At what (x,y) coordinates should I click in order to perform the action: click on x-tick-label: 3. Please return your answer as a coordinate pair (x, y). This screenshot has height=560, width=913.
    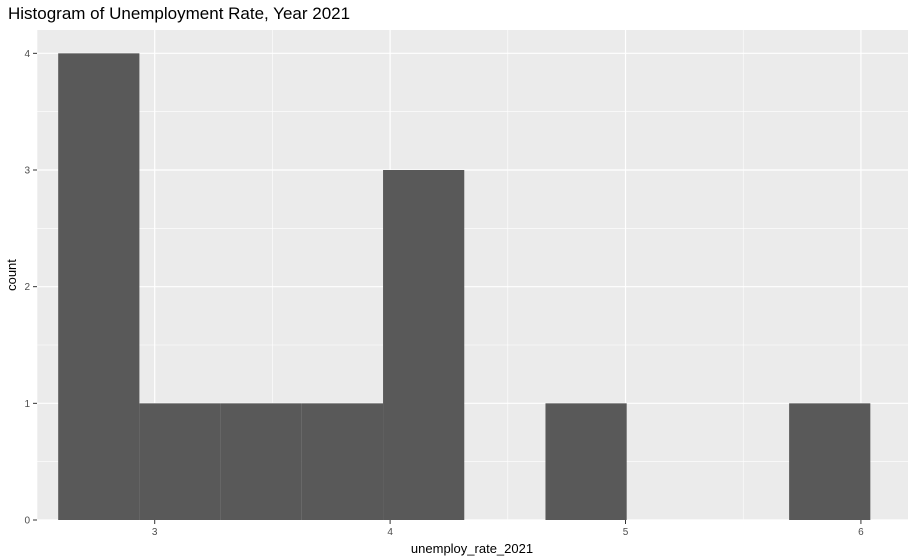
    Looking at the image, I should click on (155, 532).